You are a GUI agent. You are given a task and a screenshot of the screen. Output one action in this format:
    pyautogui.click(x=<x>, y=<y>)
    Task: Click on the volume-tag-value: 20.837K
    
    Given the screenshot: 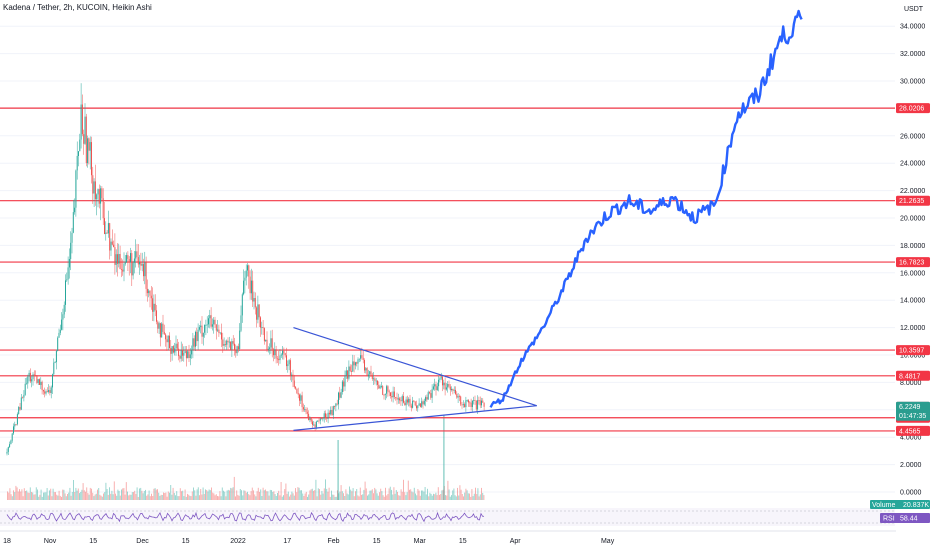 What is the action you would take?
    pyautogui.click(x=916, y=505)
    